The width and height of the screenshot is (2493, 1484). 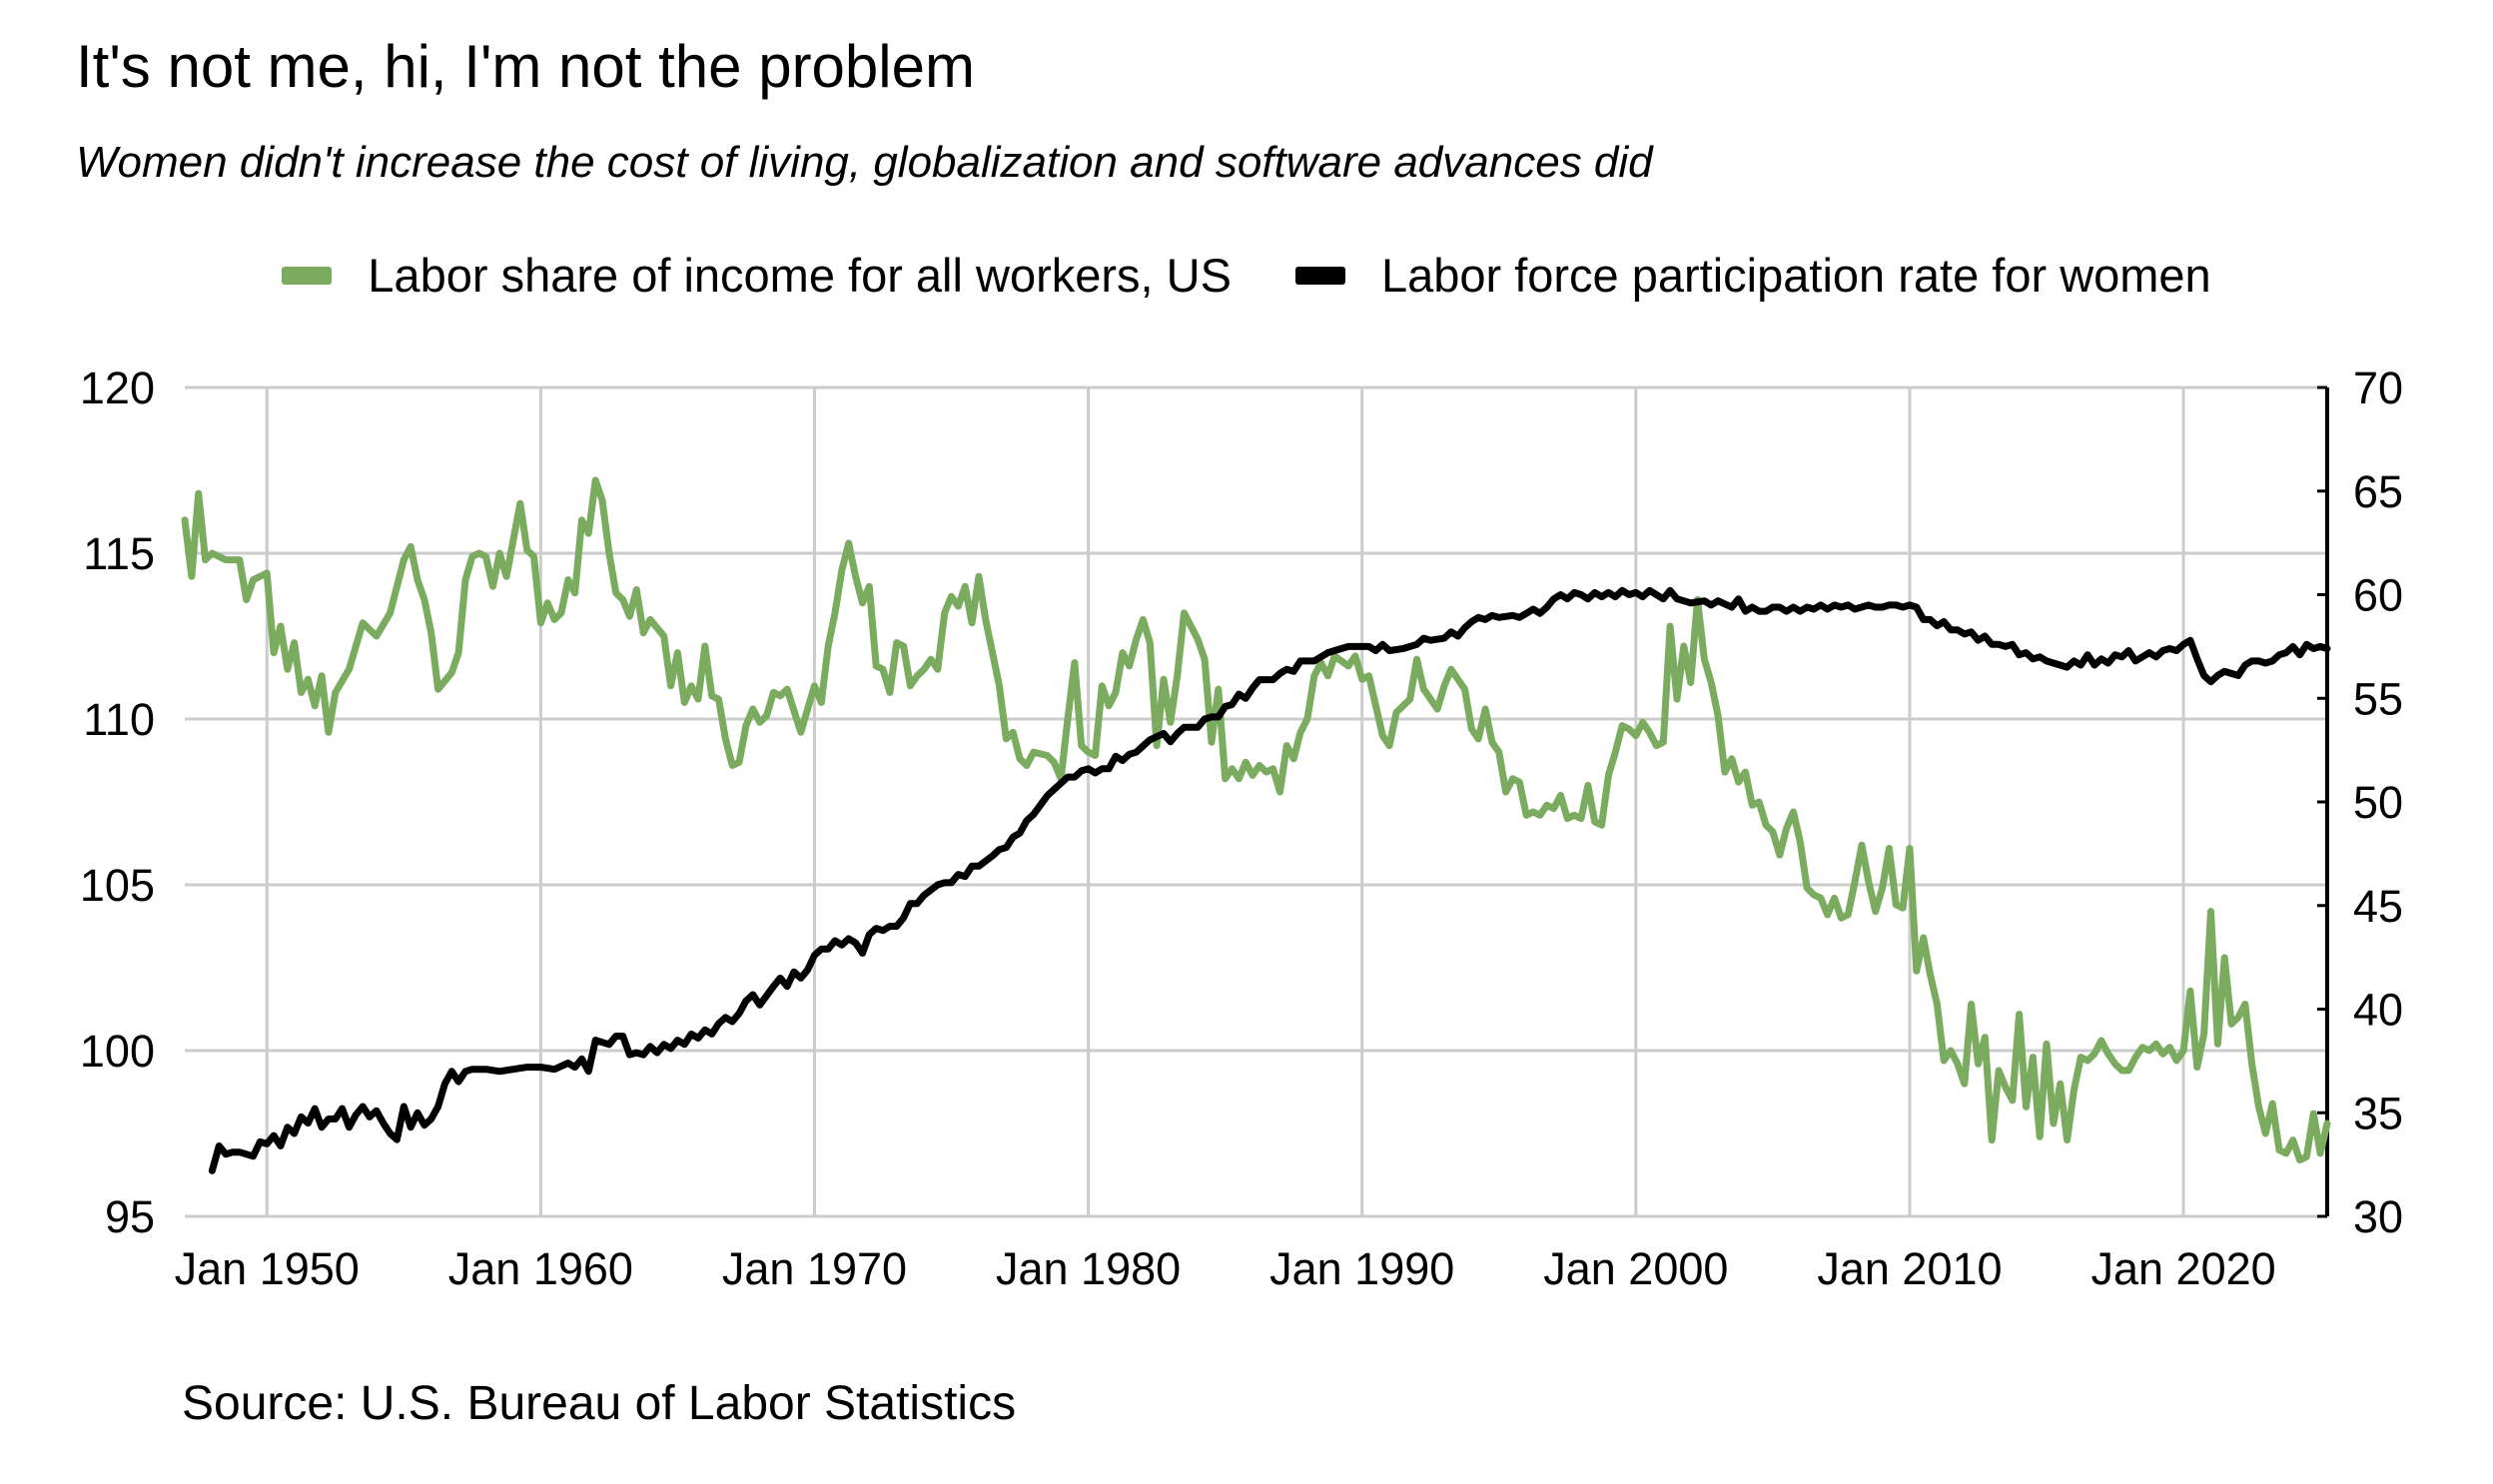 I want to click on y-right-tick-label: 35, so click(x=2378, y=1113).